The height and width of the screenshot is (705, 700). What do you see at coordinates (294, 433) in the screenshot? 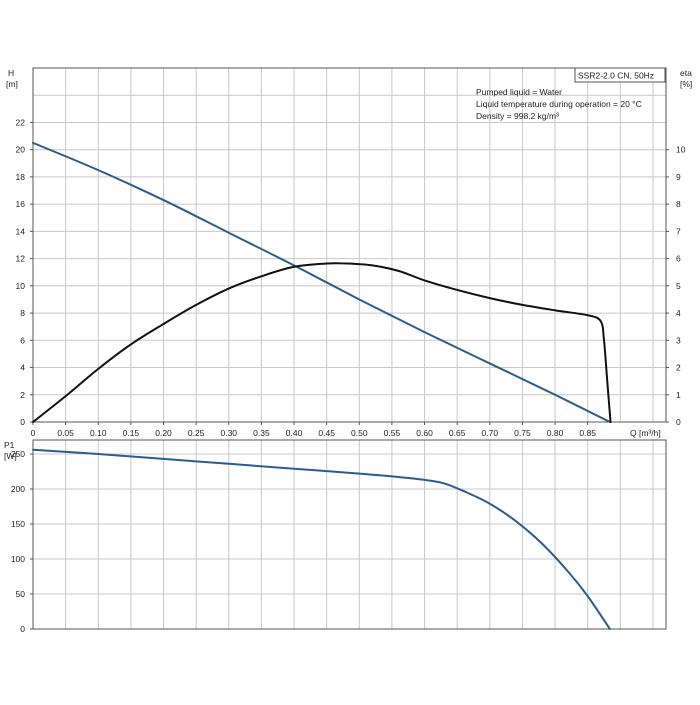
I see `x-tick-label: 0.40` at bounding box center [294, 433].